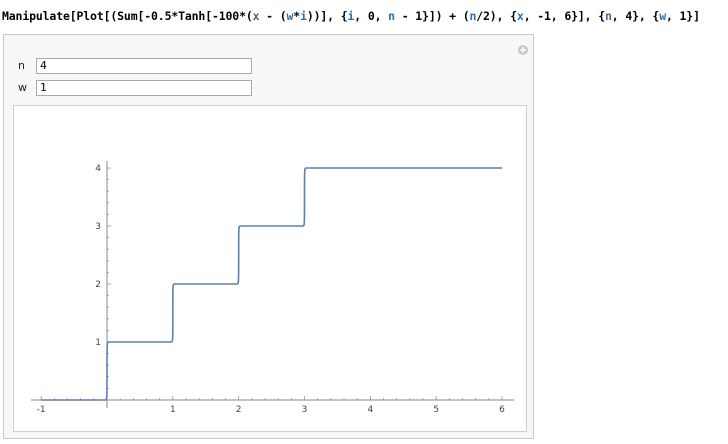 Image resolution: width=728 pixels, height=444 pixels. Describe the element at coordinates (22, 87) in the screenshot. I see `control-label-w: w` at that location.